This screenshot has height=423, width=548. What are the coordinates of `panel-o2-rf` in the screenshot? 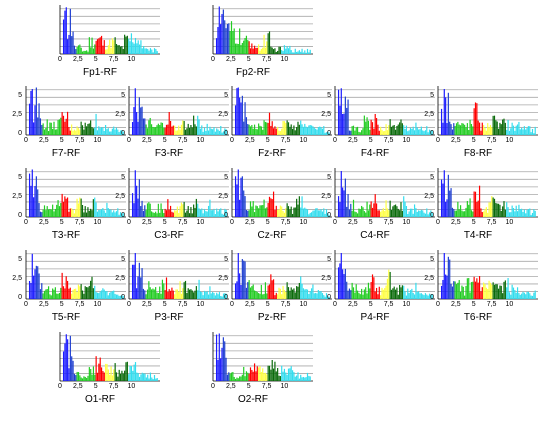 It's located at (262, 357).